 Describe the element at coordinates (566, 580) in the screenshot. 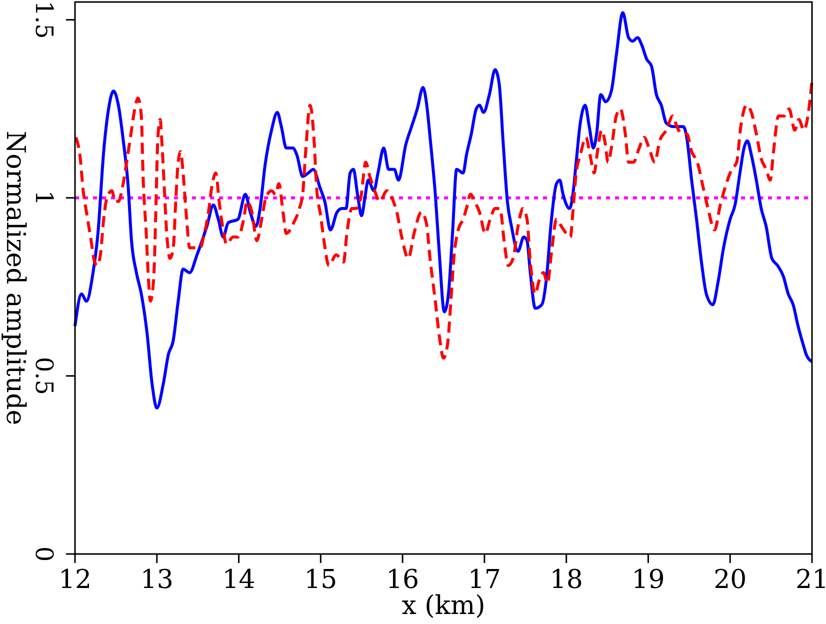

I see `x-tick-label: 18` at that location.